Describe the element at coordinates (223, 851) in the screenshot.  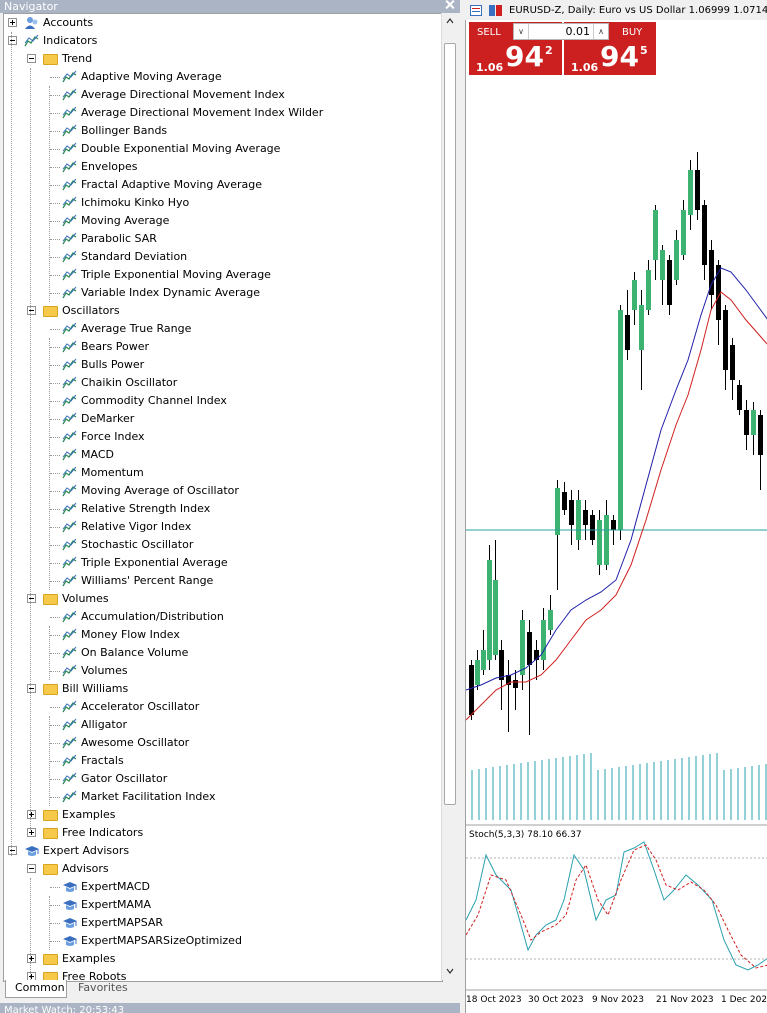
I see `tree-item: Expert Advisors` at that location.